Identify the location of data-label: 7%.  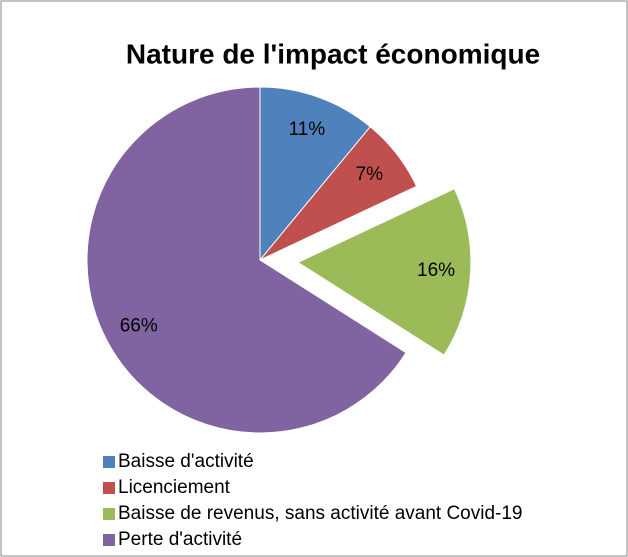
(370, 174).